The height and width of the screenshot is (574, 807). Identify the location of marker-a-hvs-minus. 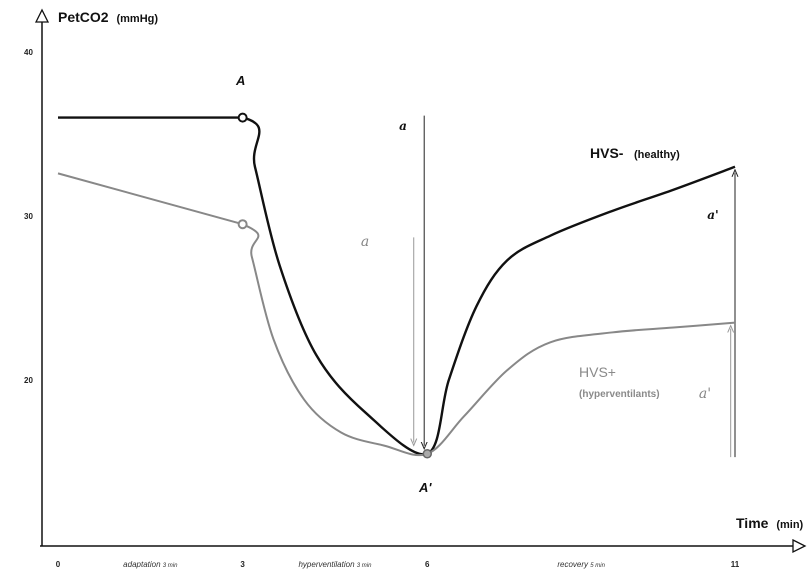
(242, 117).